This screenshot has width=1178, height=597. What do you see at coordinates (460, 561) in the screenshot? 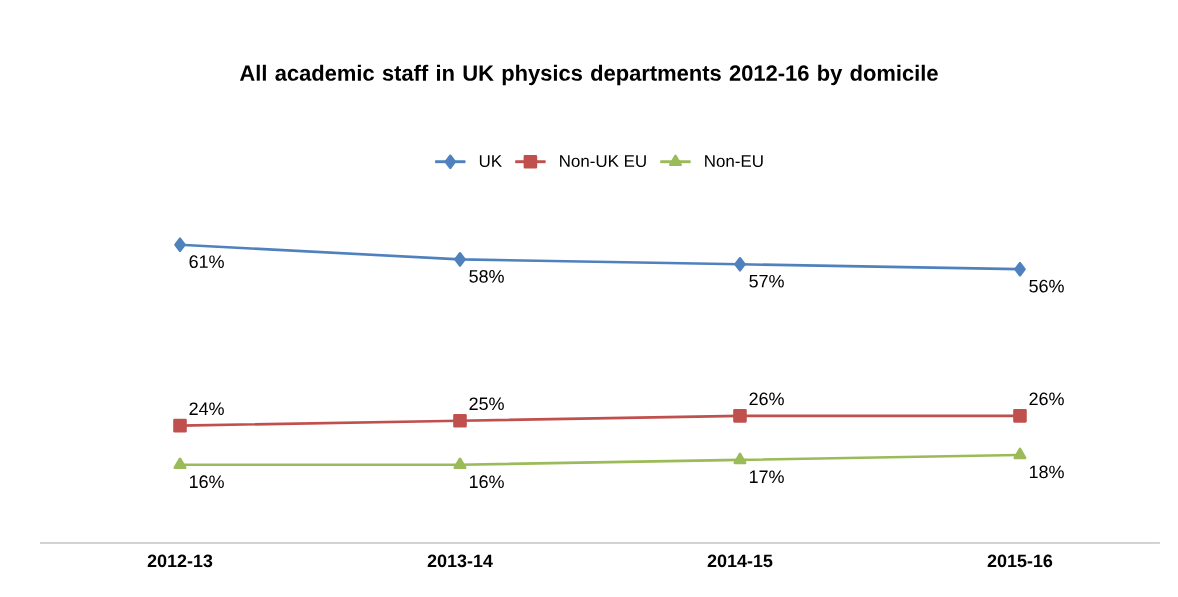
I see `x-tick-label: 2013-14` at bounding box center [460, 561].